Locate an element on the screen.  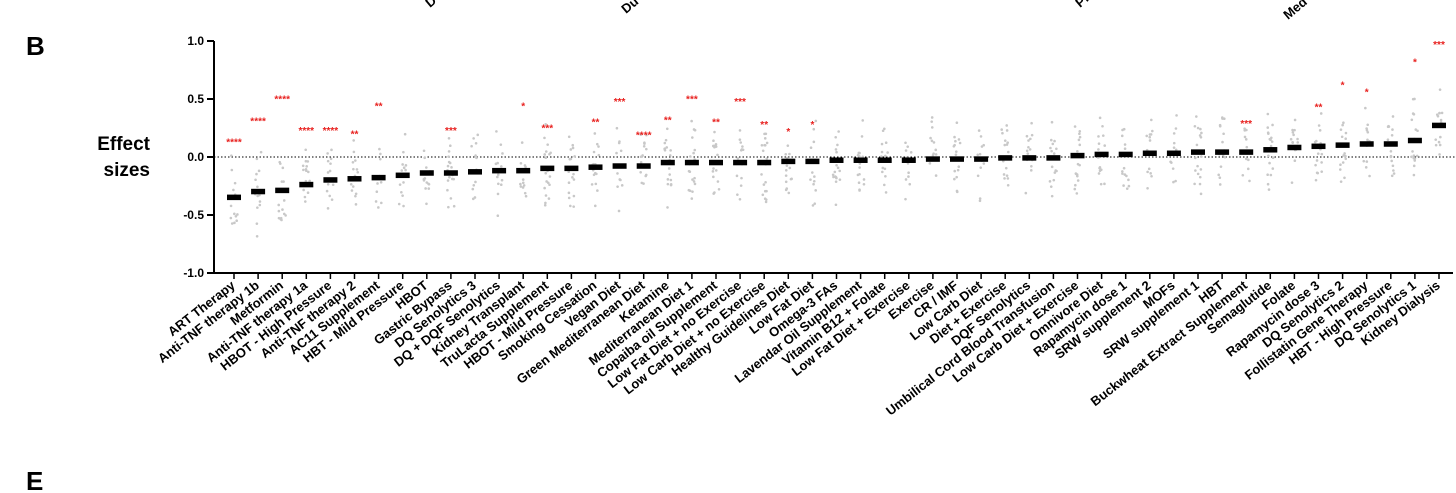
top-cutoff-labels: D Du Pr Med is located at coordinates (866, 11).